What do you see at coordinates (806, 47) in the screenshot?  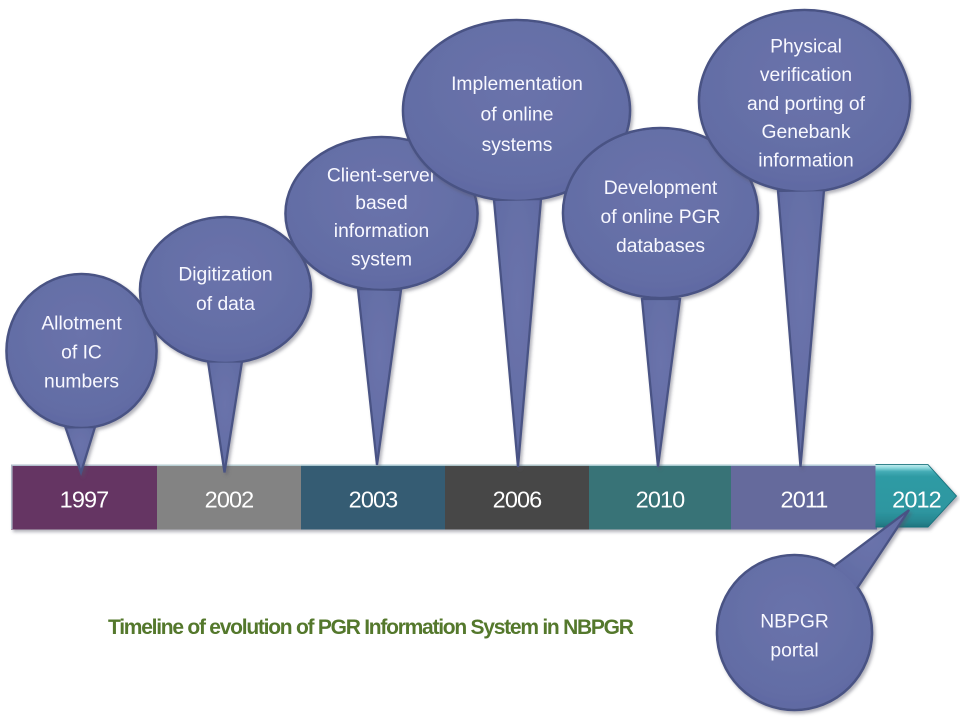 I see `svg-text: Physical` at bounding box center [806, 47].